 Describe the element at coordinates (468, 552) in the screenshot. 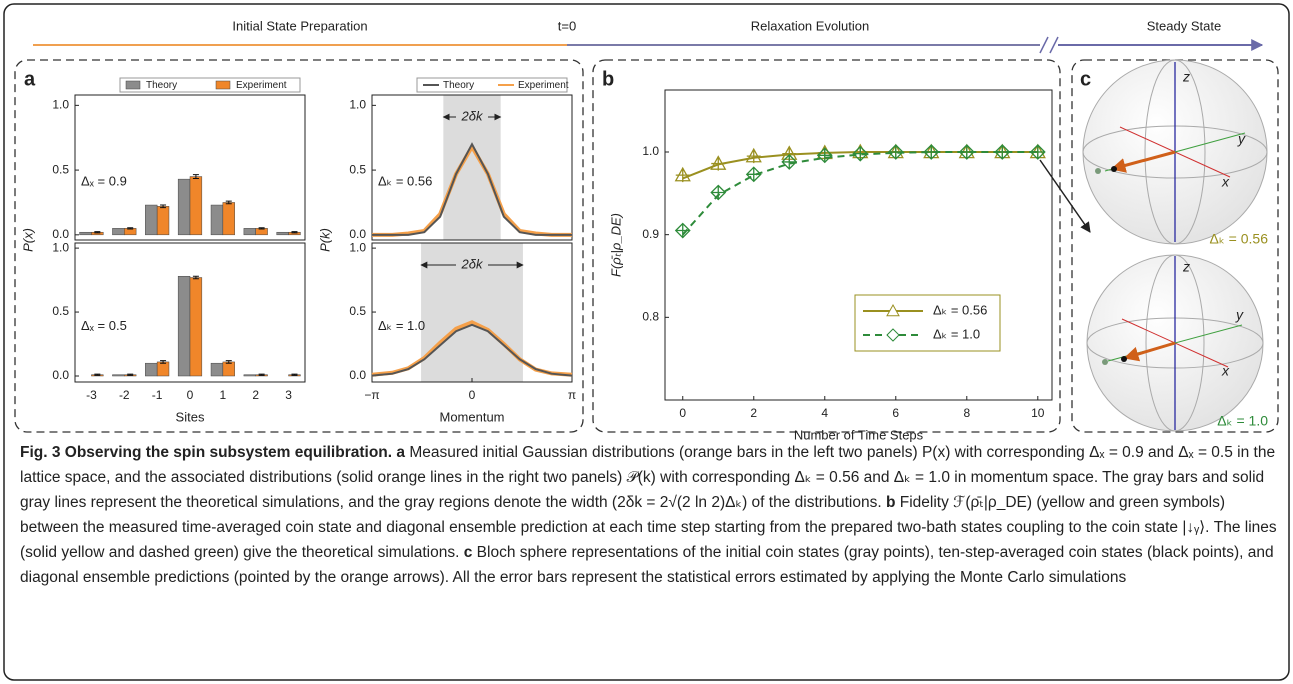

I see `caption-letter: c` at that location.